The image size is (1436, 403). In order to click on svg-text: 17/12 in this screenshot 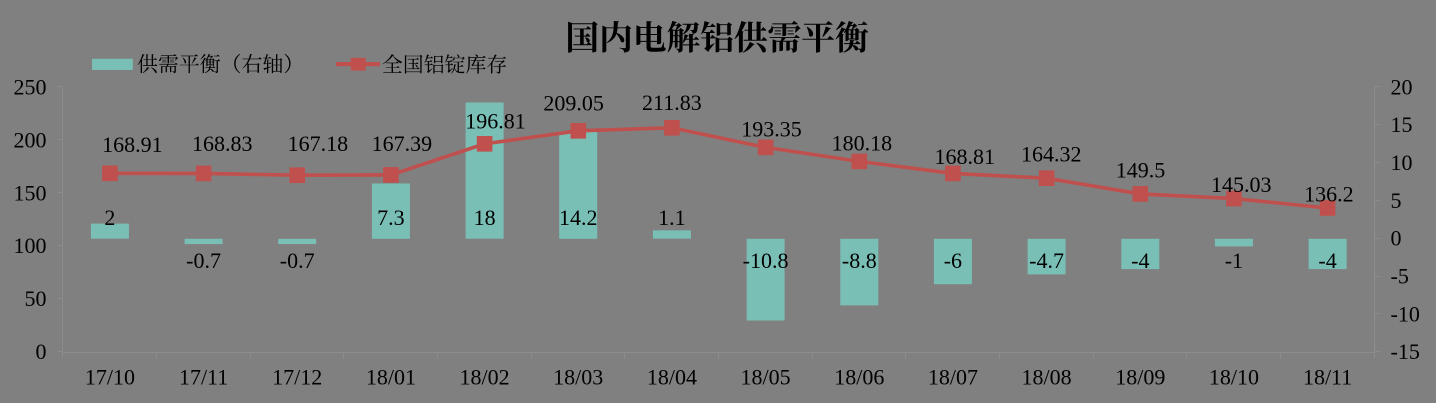, I will do `click(297, 377)`.